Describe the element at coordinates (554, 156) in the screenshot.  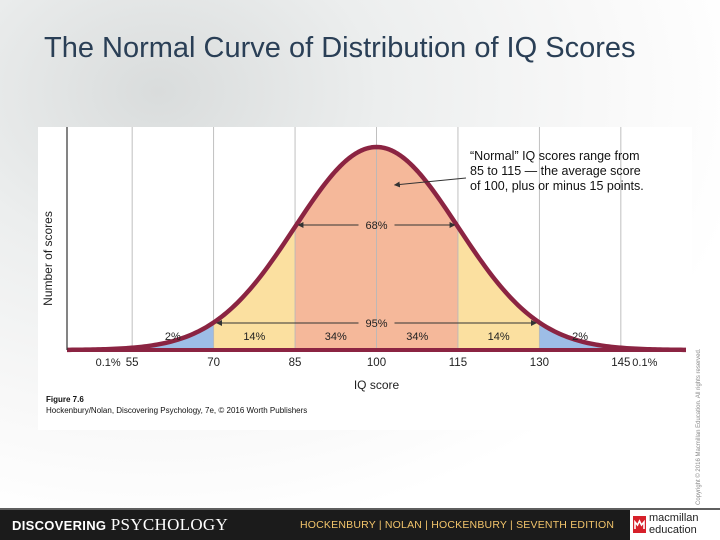
I see `annotation-line-0: “Normal” IQ scores range from` at that location.